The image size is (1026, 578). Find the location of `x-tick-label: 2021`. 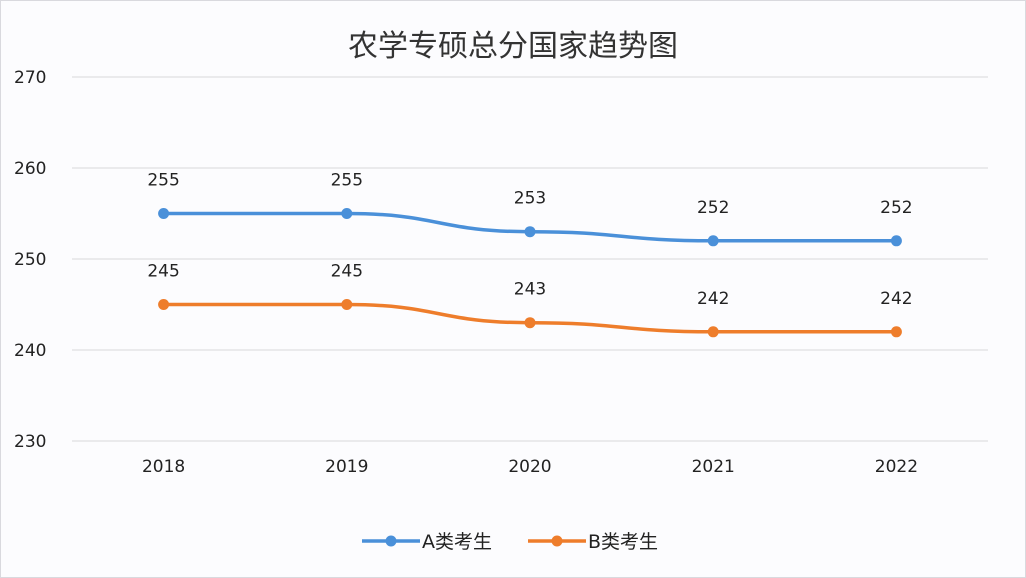

x-tick-label: 2021 is located at coordinates (713, 467).